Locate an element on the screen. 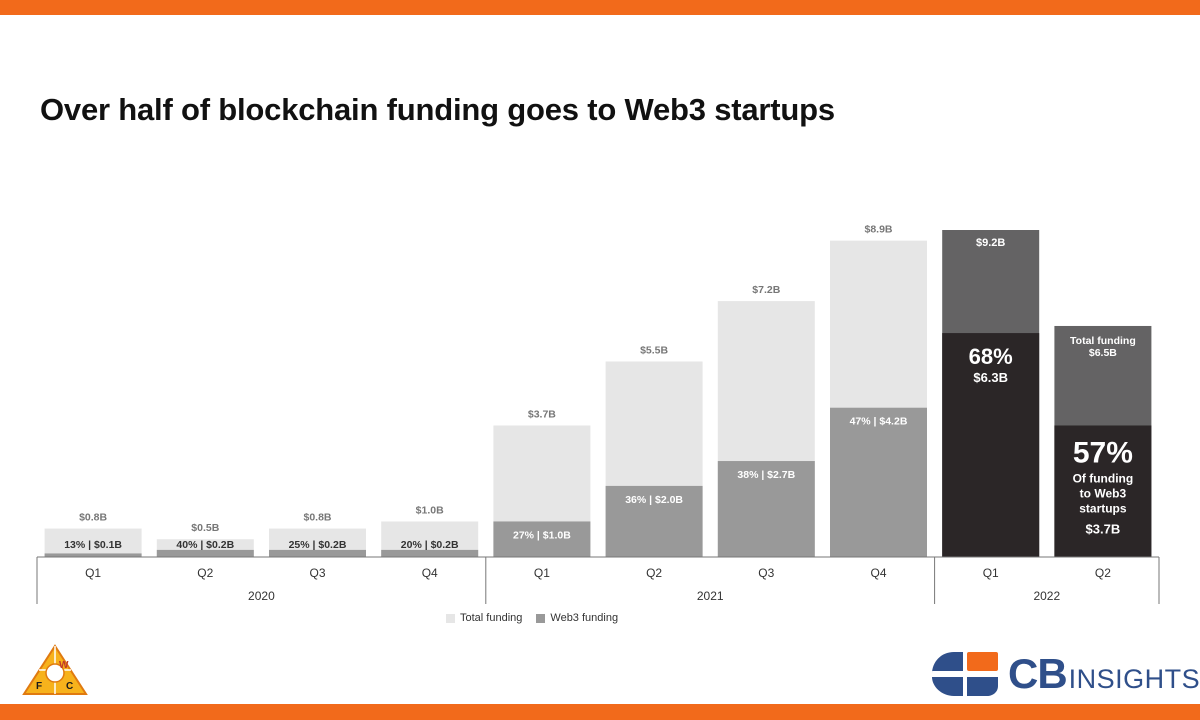 Image resolution: width=1200 pixels, height=720 pixels. highlight-total-title-q2-2022: Total funding is located at coordinates (1103, 341).